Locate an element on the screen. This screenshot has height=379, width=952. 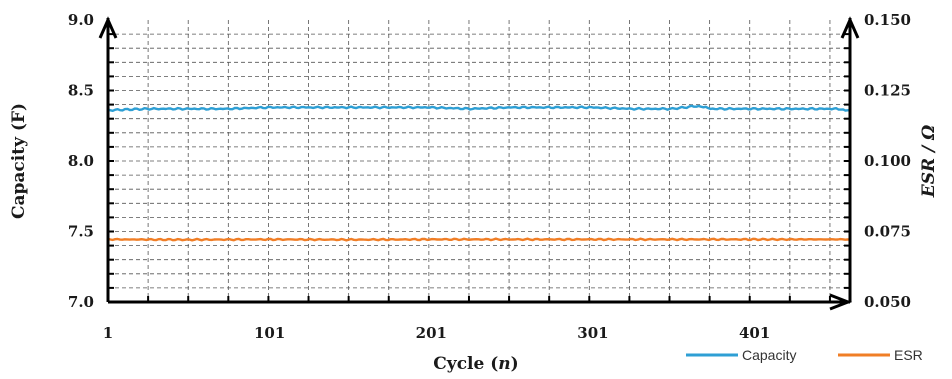
y-axis-left-arrow is located at coordinates (108, 27).